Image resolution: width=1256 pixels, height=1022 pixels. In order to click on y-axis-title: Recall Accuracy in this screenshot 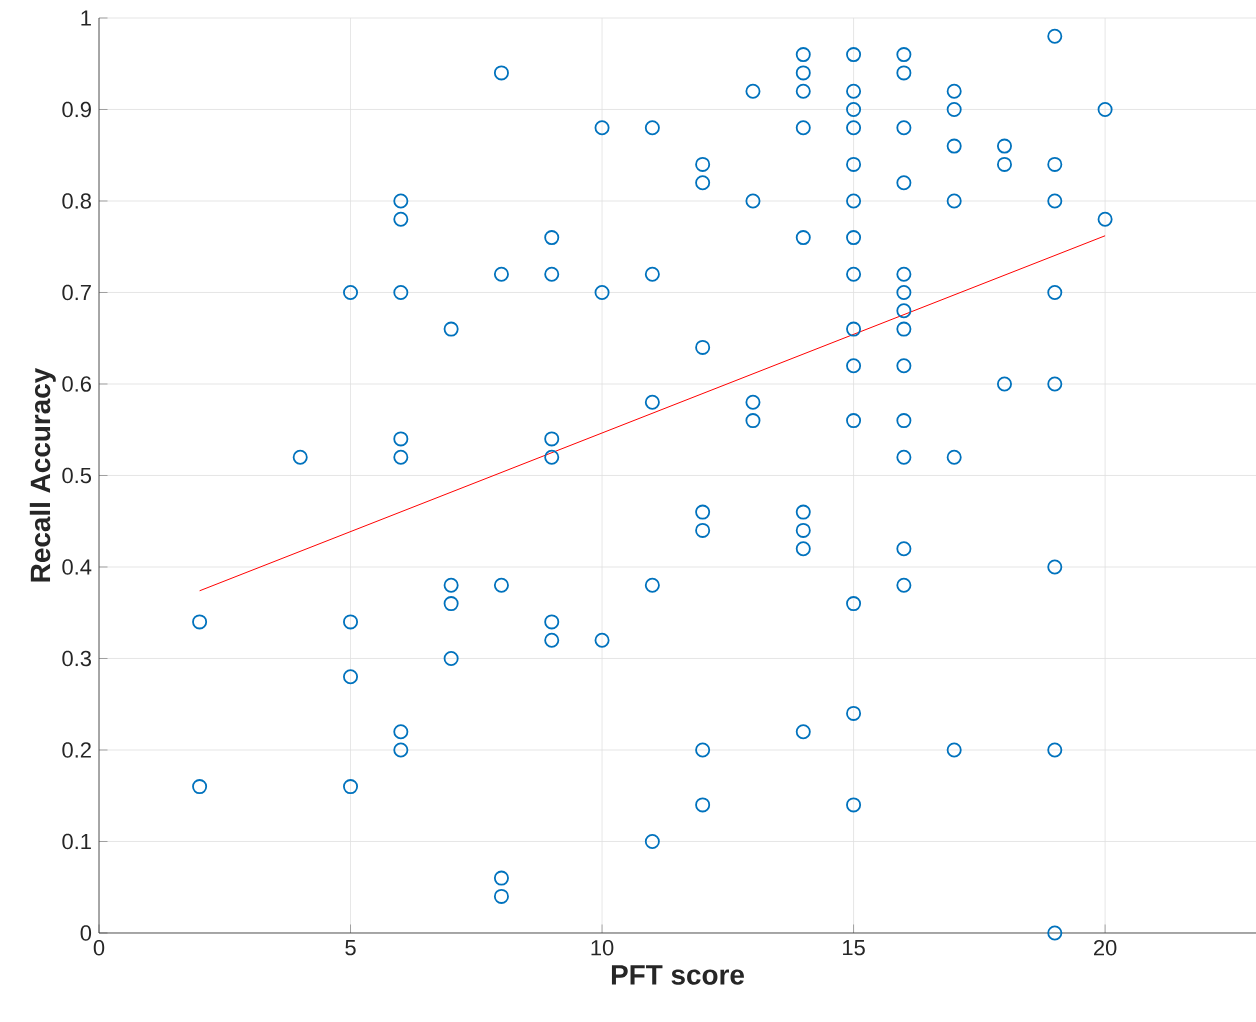, I will do `click(42, 474)`.